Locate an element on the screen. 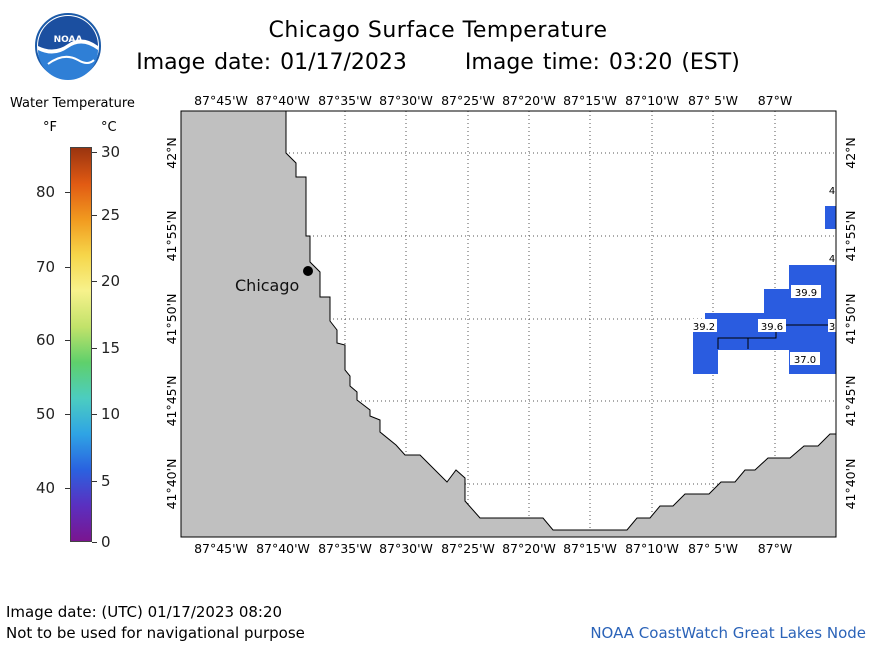 This screenshot has width=876, height=648. city-label: Chicago is located at coordinates (267, 285).